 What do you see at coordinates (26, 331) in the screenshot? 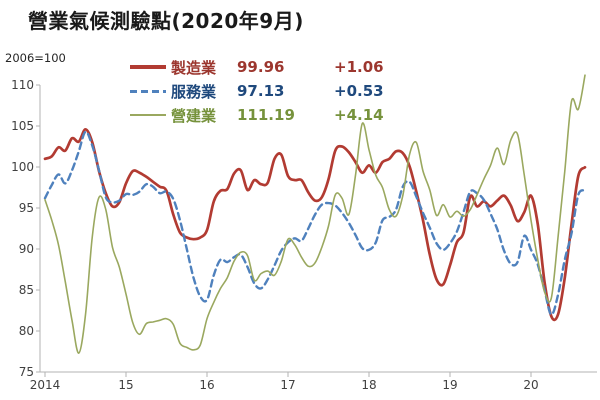
I see `y-axis-label: 80` at bounding box center [26, 331].